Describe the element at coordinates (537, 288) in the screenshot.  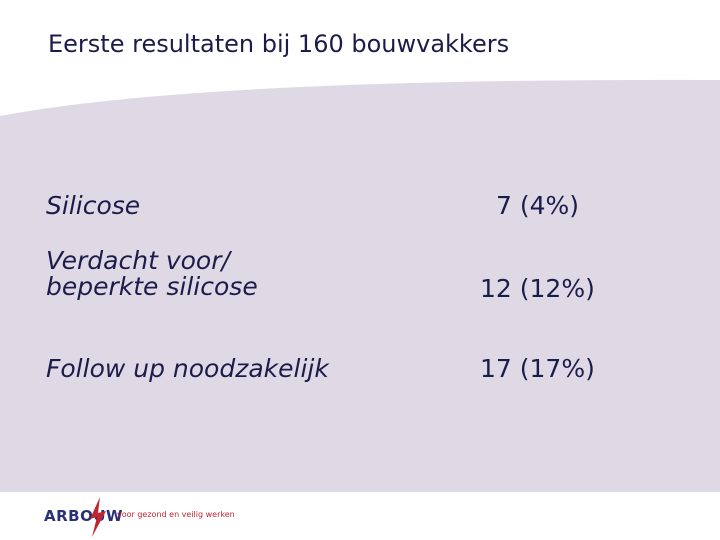
I see `row-value-verdacht: 12 (12%)` at that location.